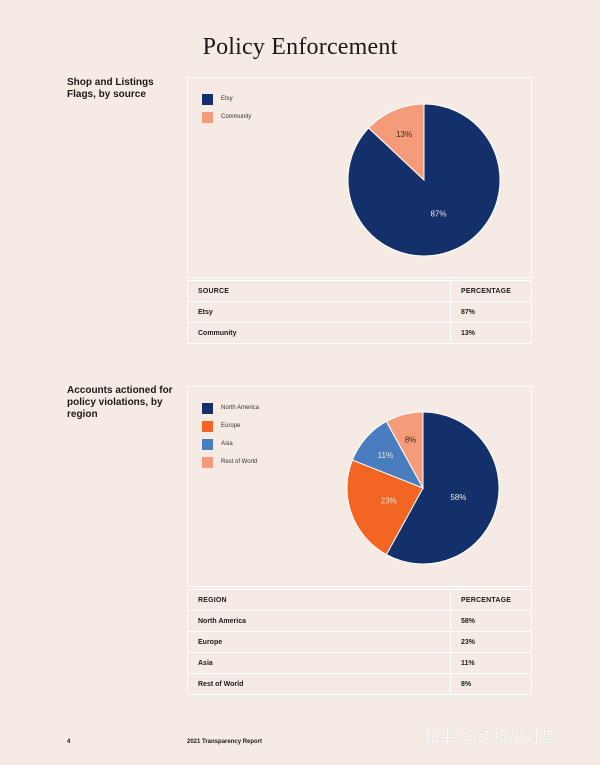 Image resolution: width=600 pixels, height=765 pixels. What do you see at coordinates (240, 408) in the screenshot?
I see `legend-label: North America` at bounding box center [240, 408].